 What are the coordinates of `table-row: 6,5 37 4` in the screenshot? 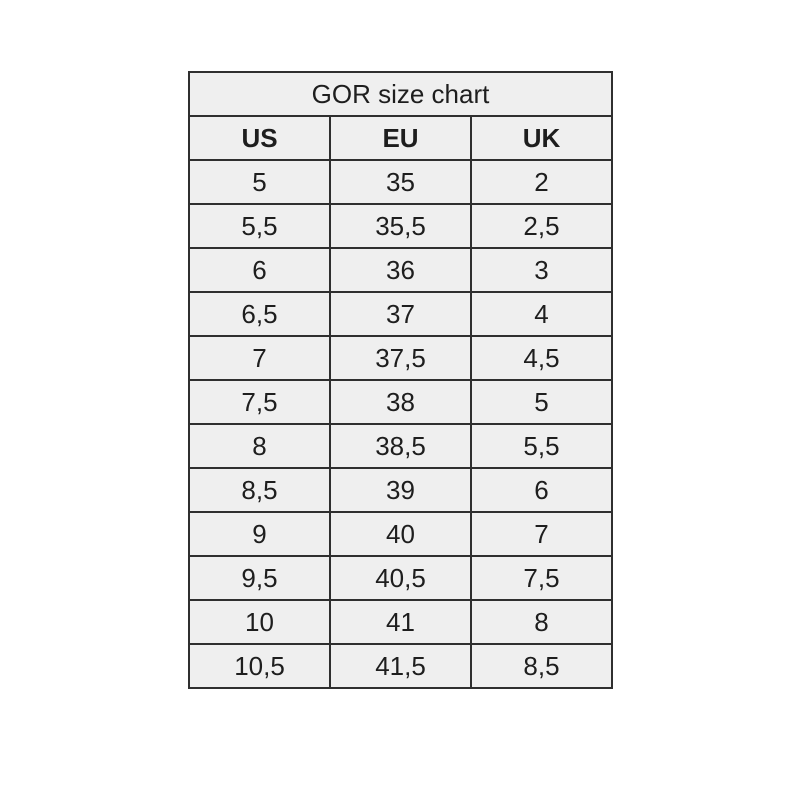 It's located at (400, 314).